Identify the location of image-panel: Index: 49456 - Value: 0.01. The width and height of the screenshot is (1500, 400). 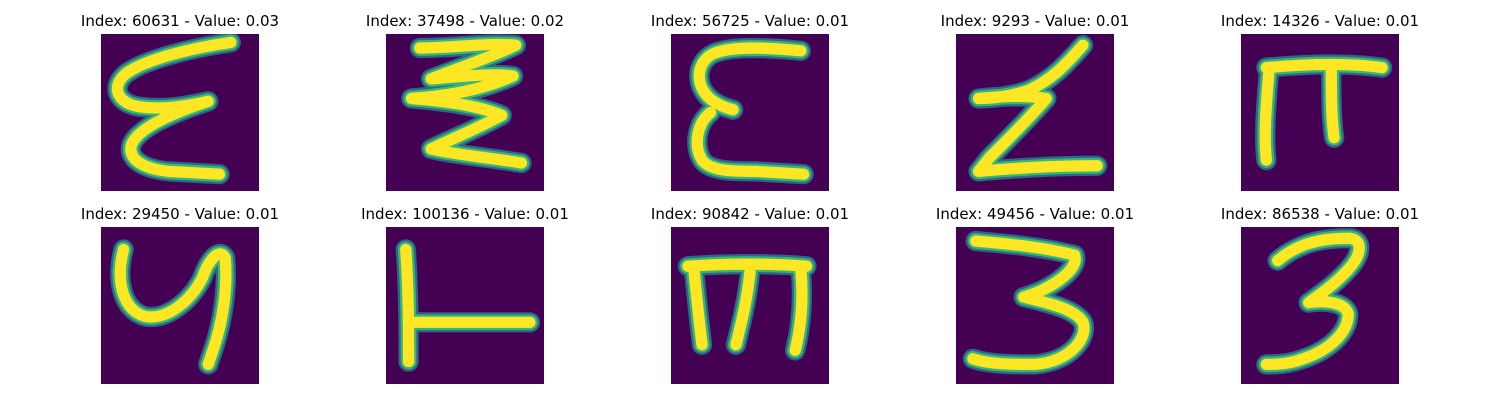
(1035, 296).